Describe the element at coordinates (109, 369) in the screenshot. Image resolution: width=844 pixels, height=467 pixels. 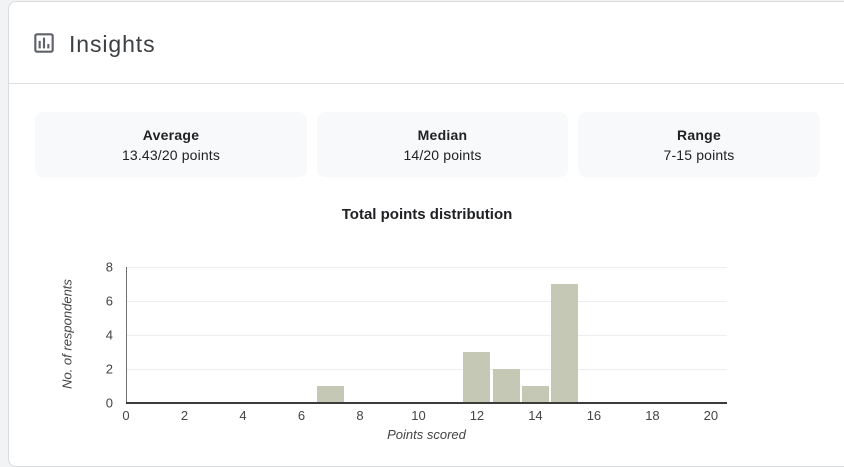
I see `y-tick-label-2: 2` at that location.